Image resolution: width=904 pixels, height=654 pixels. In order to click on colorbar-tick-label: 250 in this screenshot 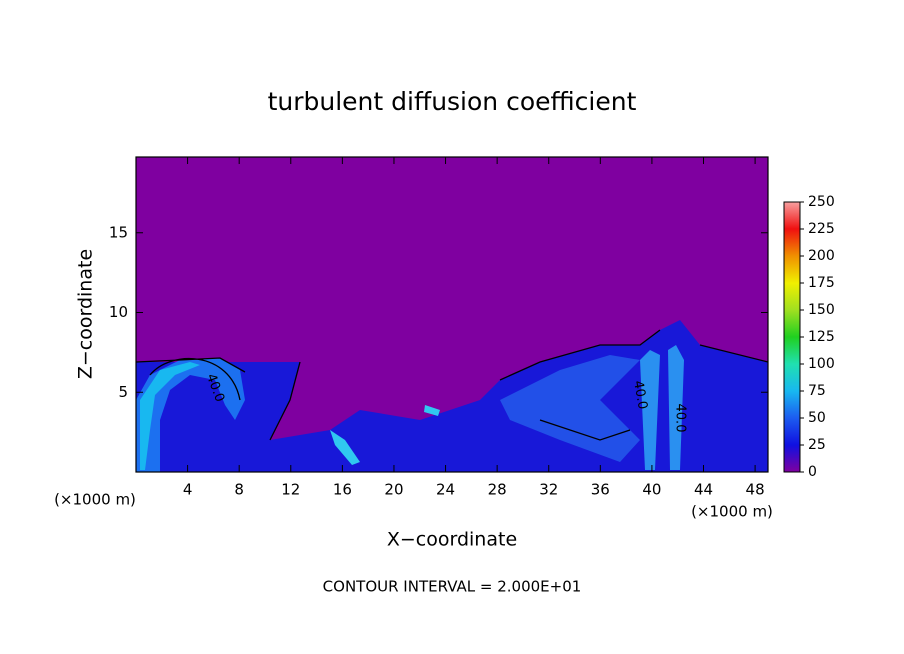, I will do `click(821, 202)`.